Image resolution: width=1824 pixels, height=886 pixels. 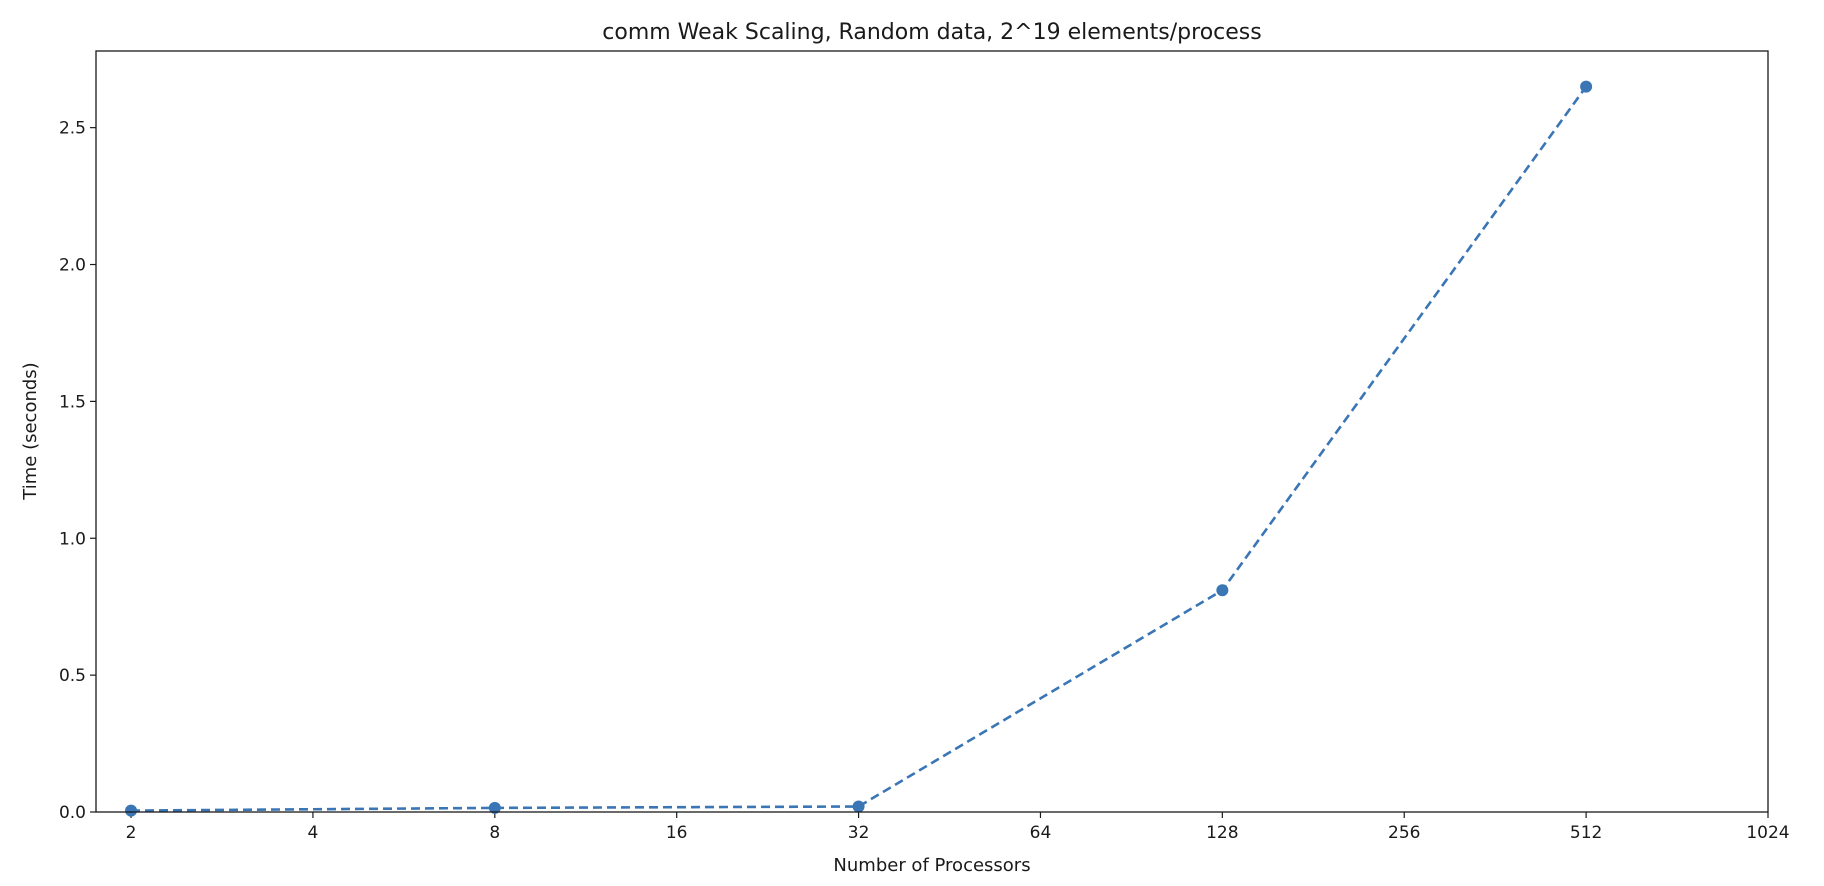 What do you see at coordinates (72, 402) in the screenshot?
I see `y-tick-label: 1.5` at bounding box center [72, 402].